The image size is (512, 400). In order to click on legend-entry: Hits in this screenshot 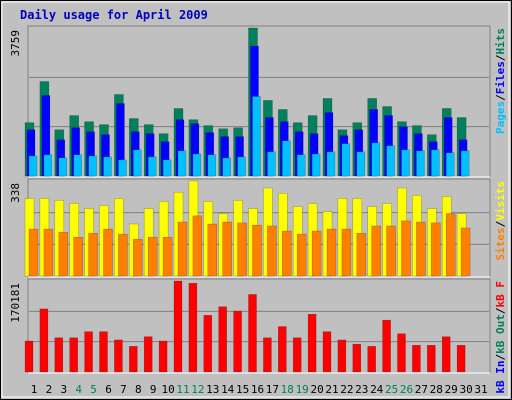, I will do `click(500, 41)`.